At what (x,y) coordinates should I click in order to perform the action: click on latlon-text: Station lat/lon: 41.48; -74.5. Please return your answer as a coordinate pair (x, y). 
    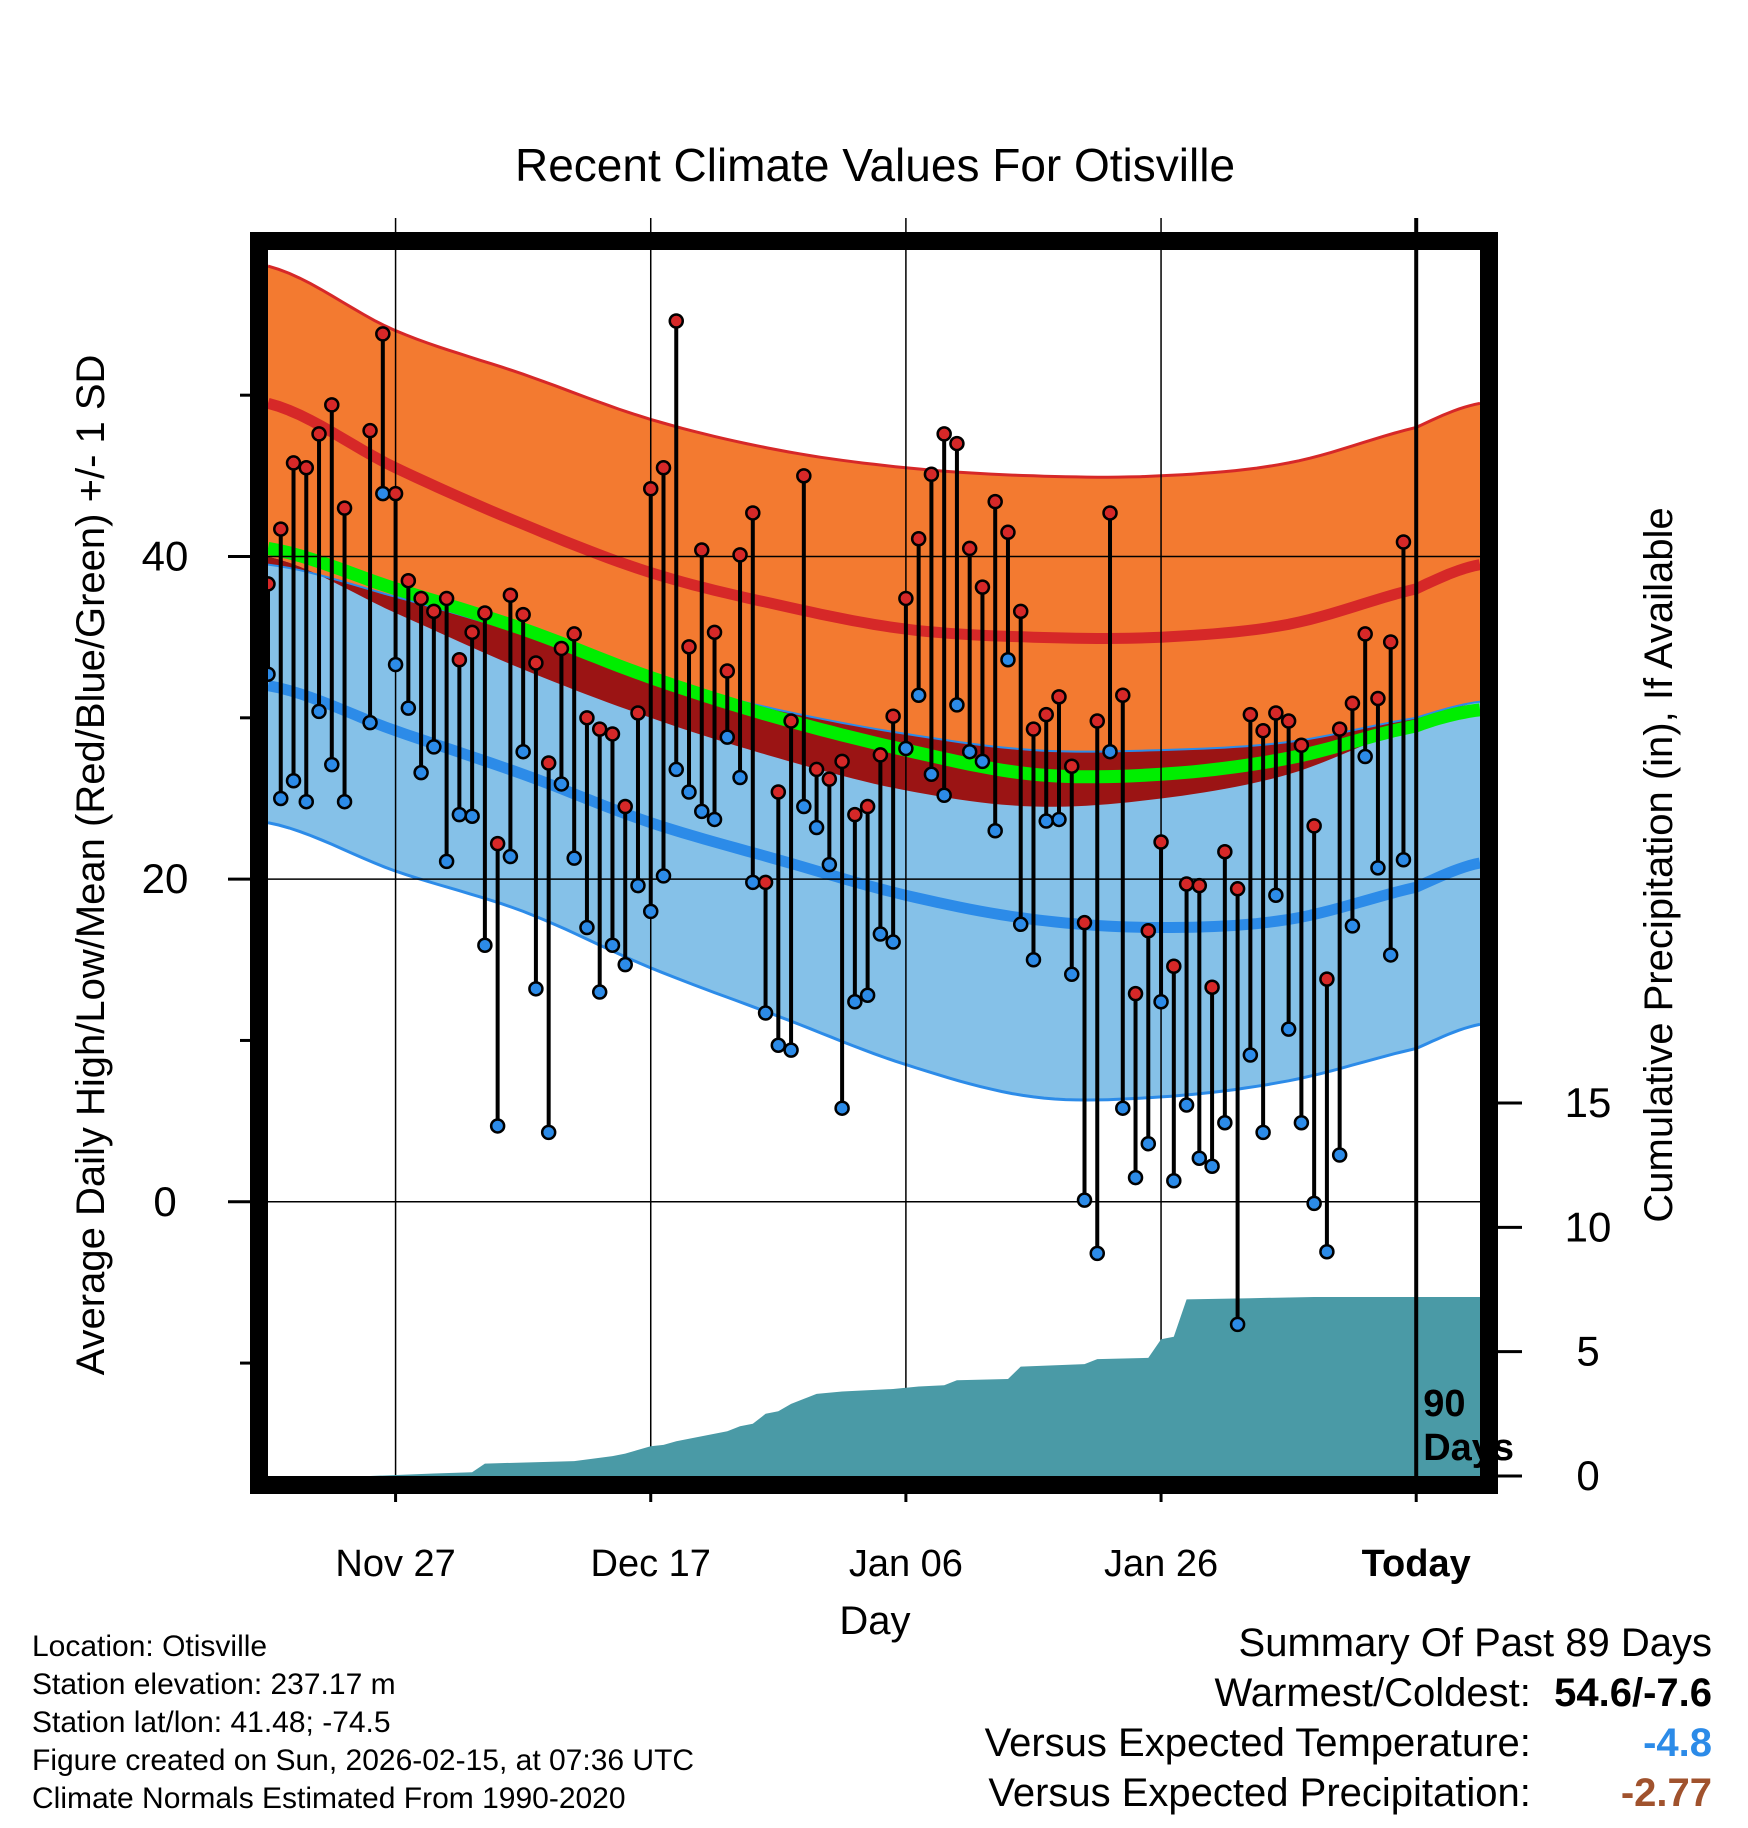
    Looking at the image, I should click on (211, 1722).